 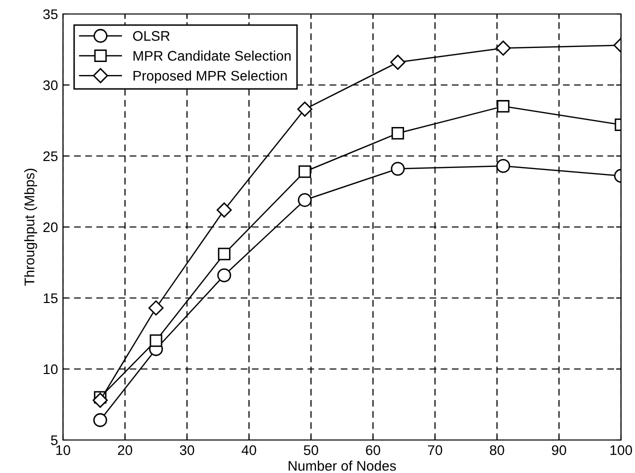 I want to click on x-tick-label: 50, so click(x=311, y=450).